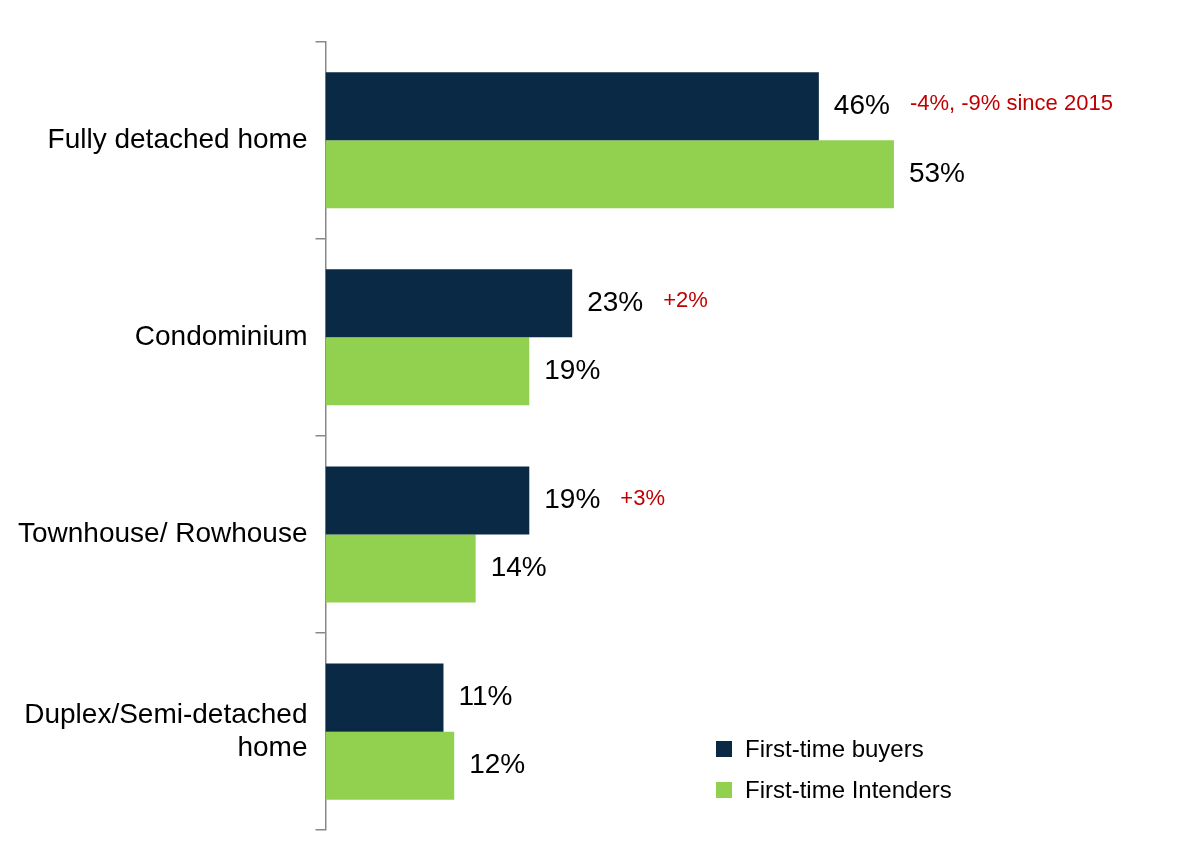  I want to click on annotation: +2%, so click(685, 300).